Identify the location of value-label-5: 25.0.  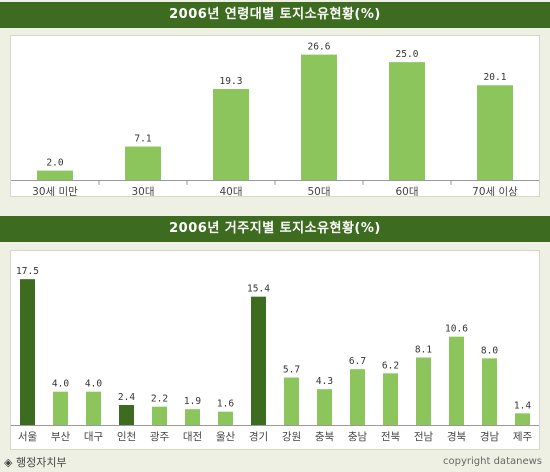
(407, 54).